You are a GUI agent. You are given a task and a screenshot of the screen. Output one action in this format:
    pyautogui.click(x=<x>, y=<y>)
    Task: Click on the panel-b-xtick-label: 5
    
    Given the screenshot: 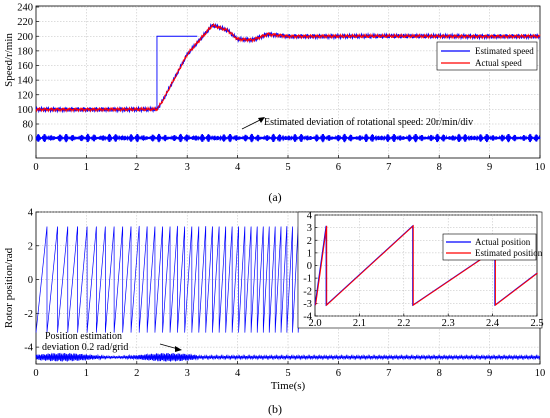 What is the action you would take?
    pyautogui.click(x=287, y=373)
    